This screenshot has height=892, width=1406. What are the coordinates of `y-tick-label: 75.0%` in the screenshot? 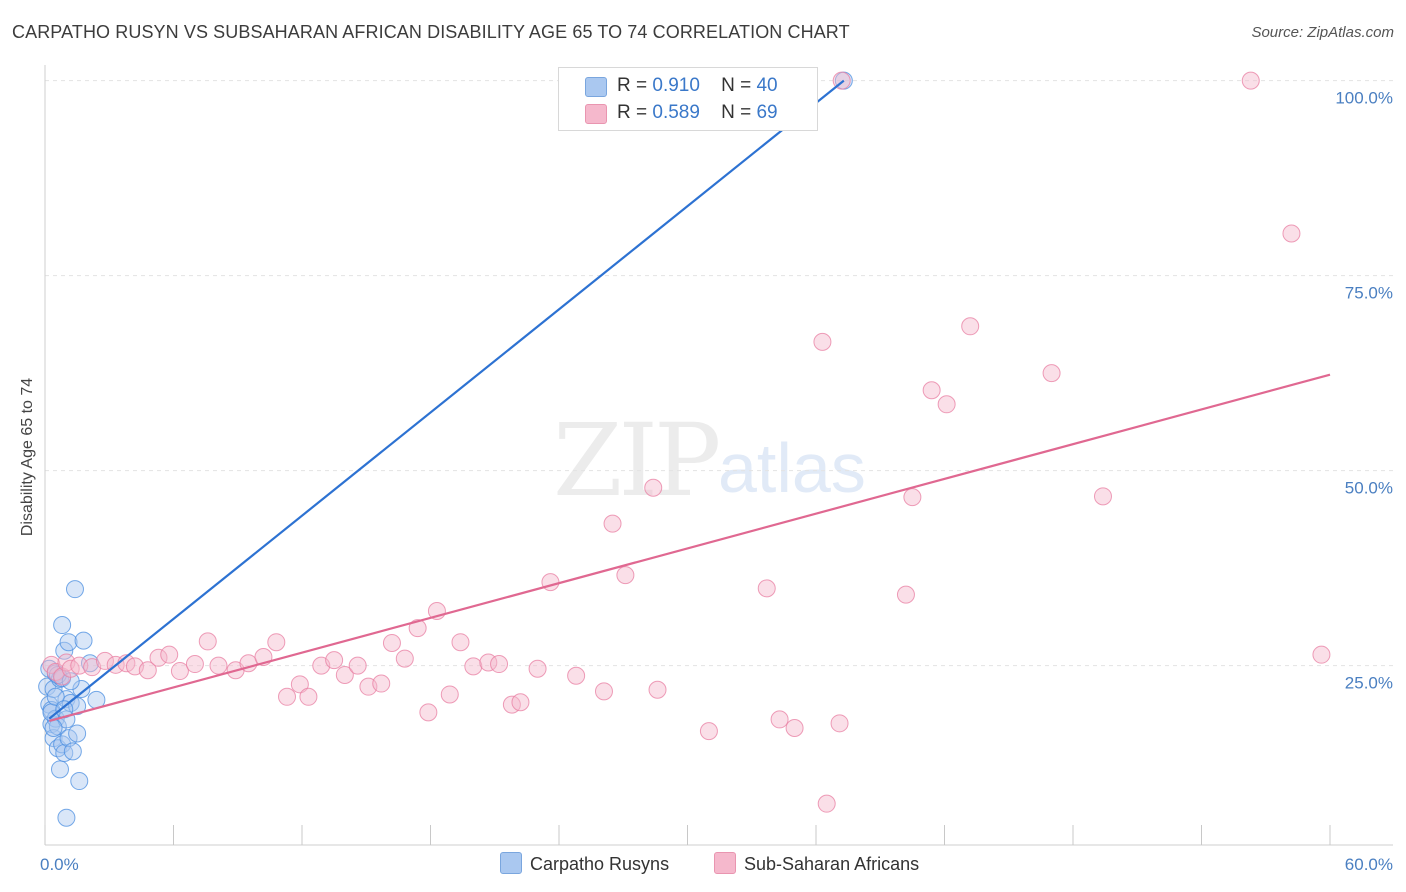 It's located at (1369, 293).